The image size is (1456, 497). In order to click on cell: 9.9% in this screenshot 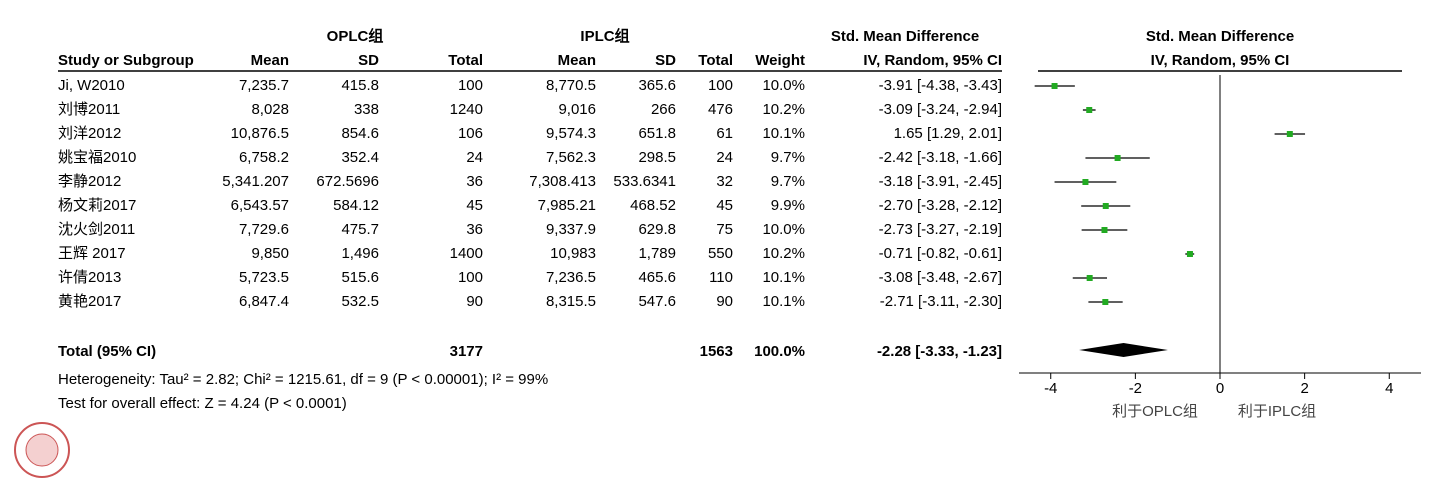, I will do `click(788, 205)`.